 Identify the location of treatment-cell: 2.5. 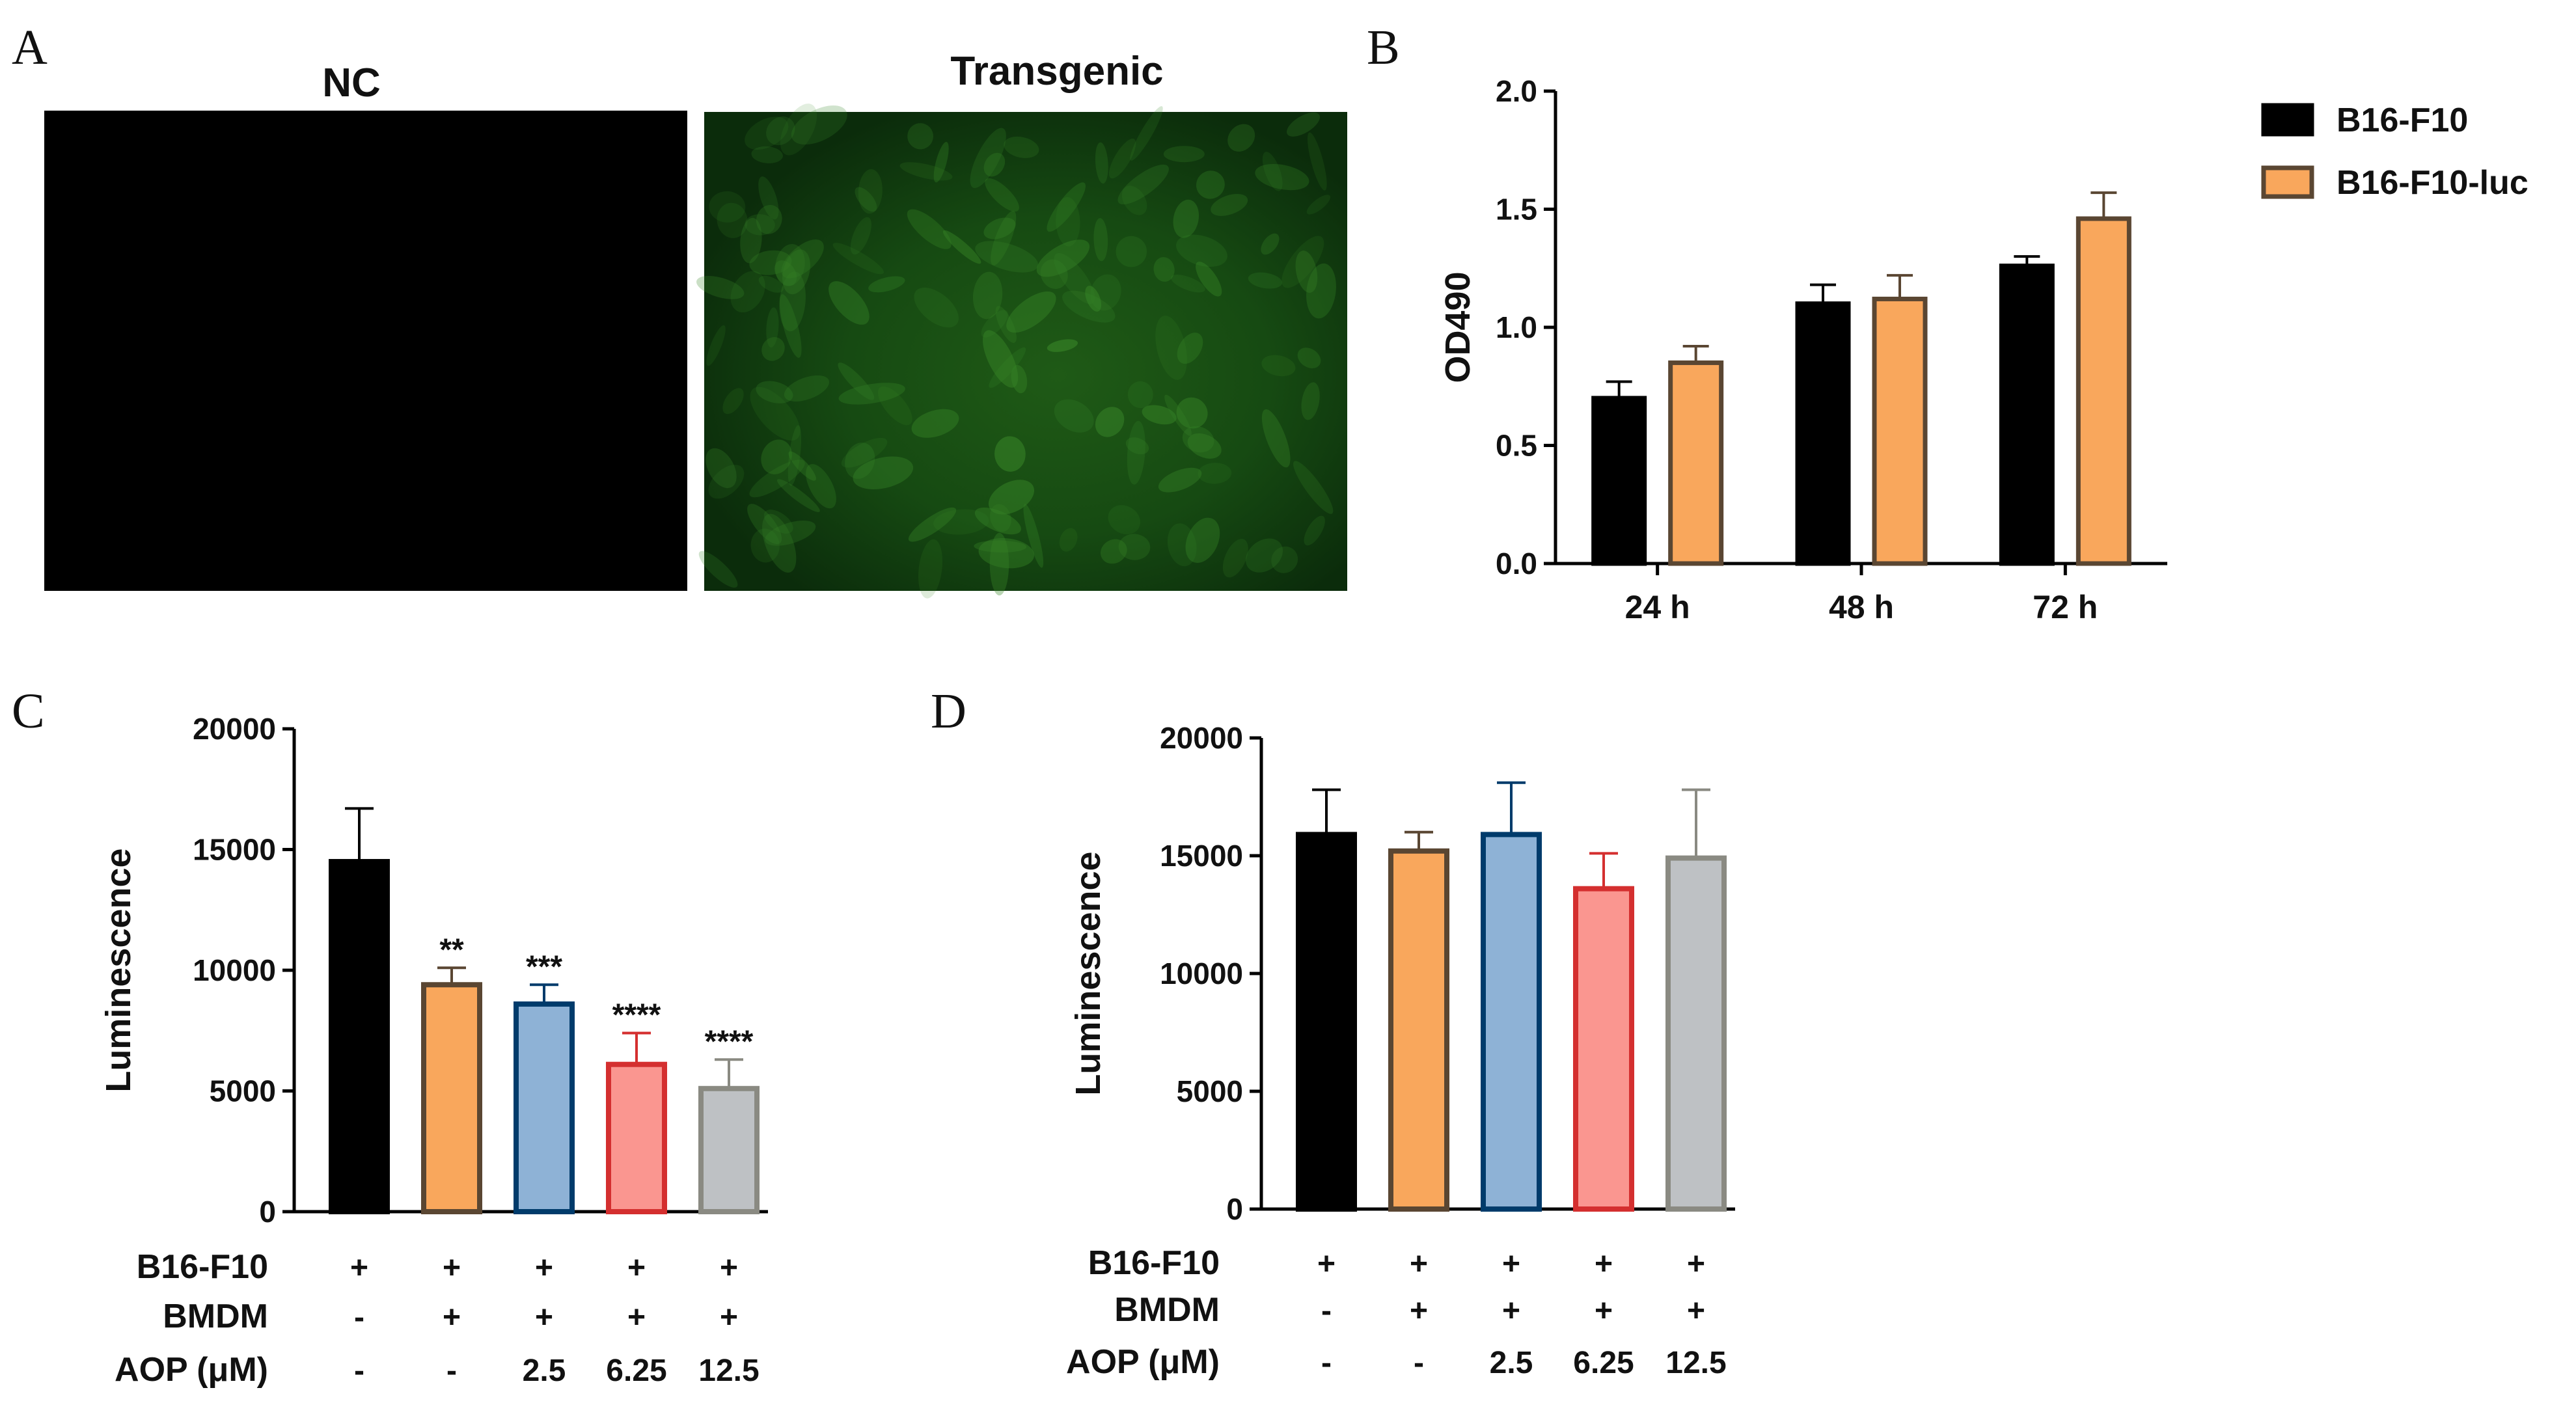
(544, 1371).